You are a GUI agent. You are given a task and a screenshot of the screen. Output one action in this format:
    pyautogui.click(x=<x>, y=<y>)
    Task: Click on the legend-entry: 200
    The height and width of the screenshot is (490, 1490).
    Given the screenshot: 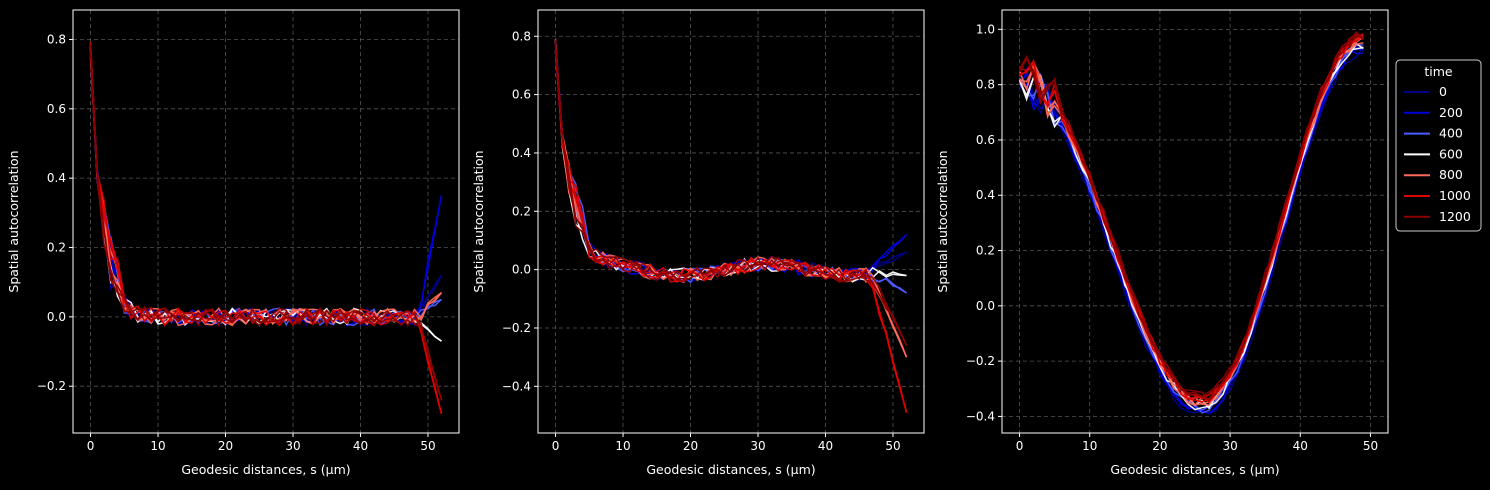 What is the action you would take?
    pyautogui.click(x=1451, y=112)
    